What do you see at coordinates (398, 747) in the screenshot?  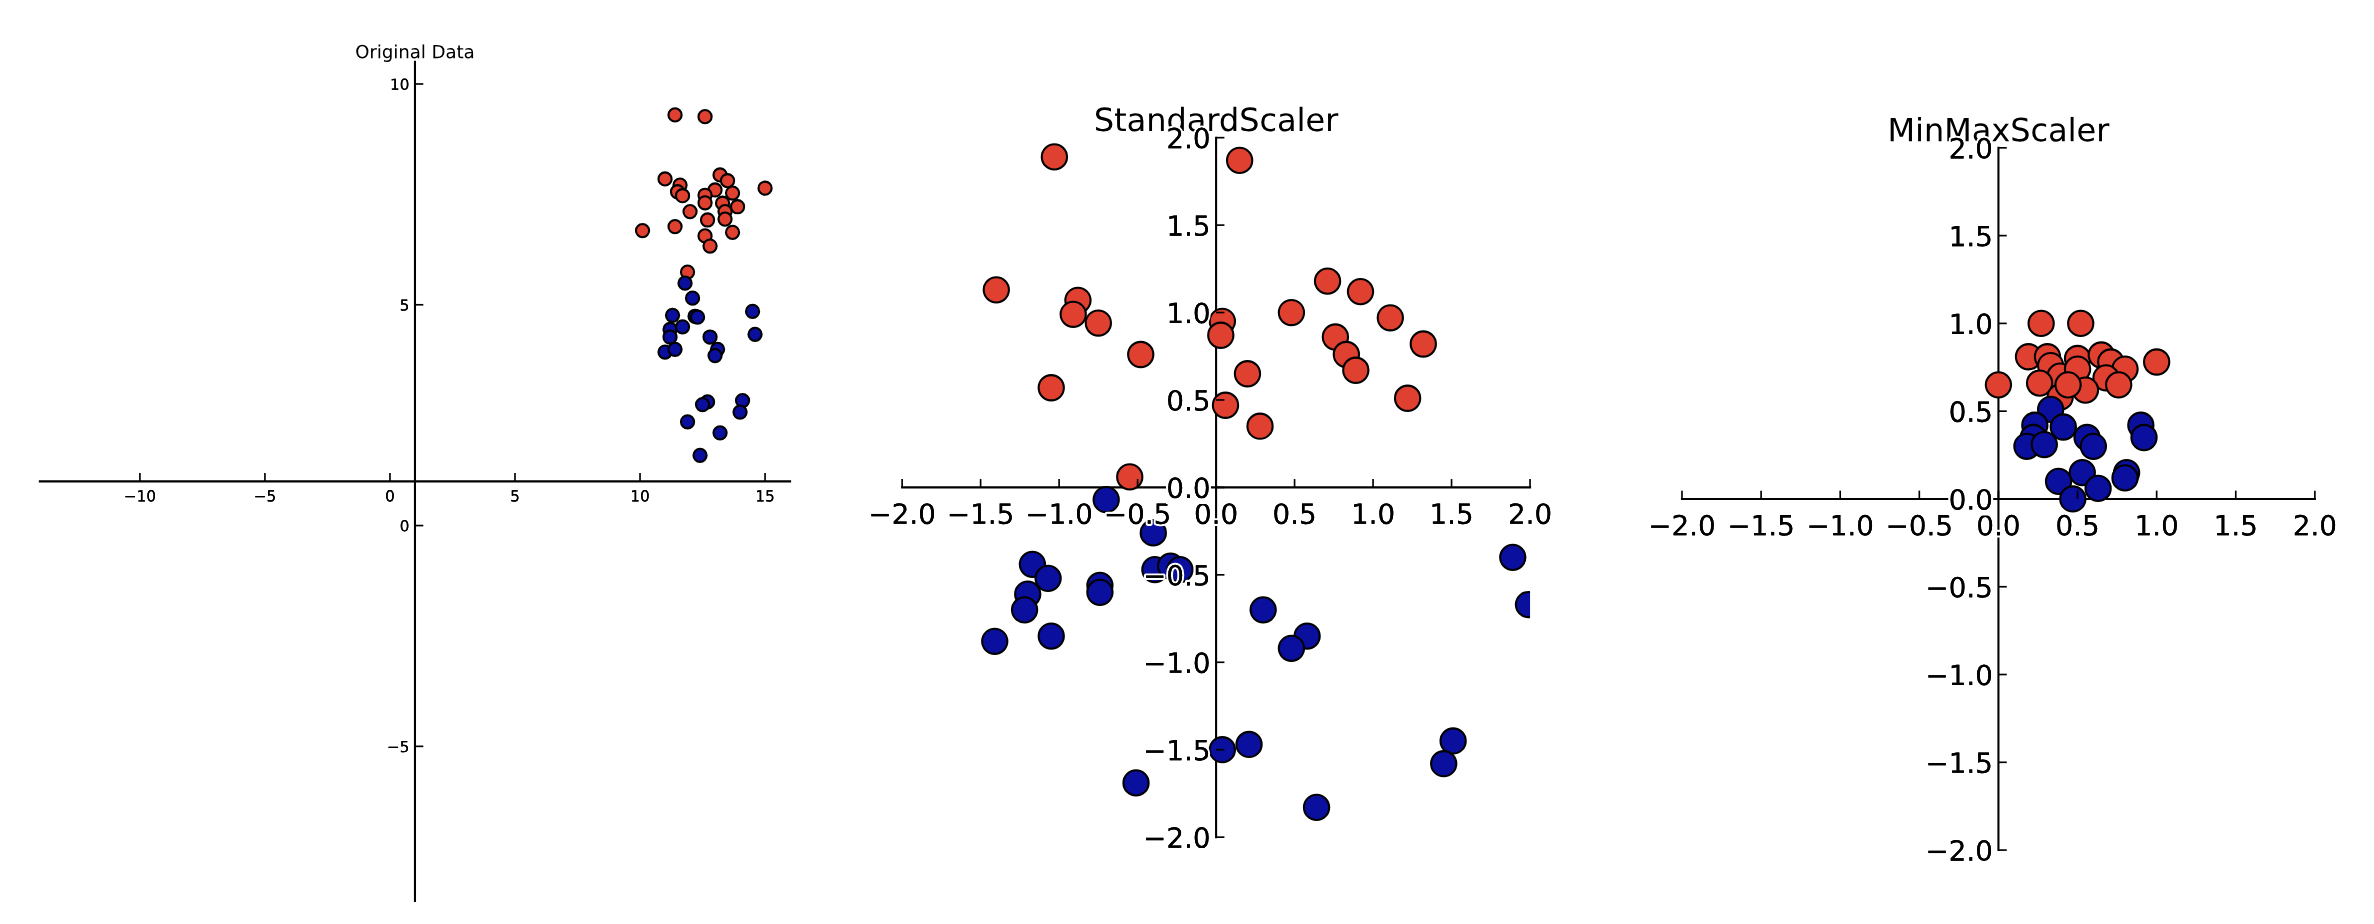 I see `y-tick-label: −5` at bounding box center [398, 747].